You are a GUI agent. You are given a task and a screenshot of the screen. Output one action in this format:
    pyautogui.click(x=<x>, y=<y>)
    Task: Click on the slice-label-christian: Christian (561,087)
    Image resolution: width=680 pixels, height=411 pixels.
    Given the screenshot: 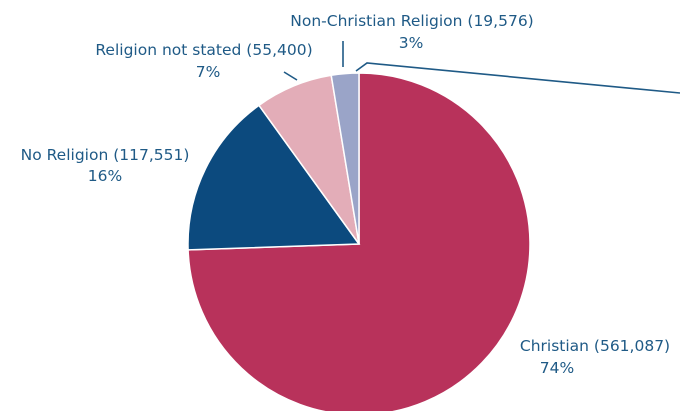 What is the action you would take?
    pyautogui.click(x=595, y=346)
    